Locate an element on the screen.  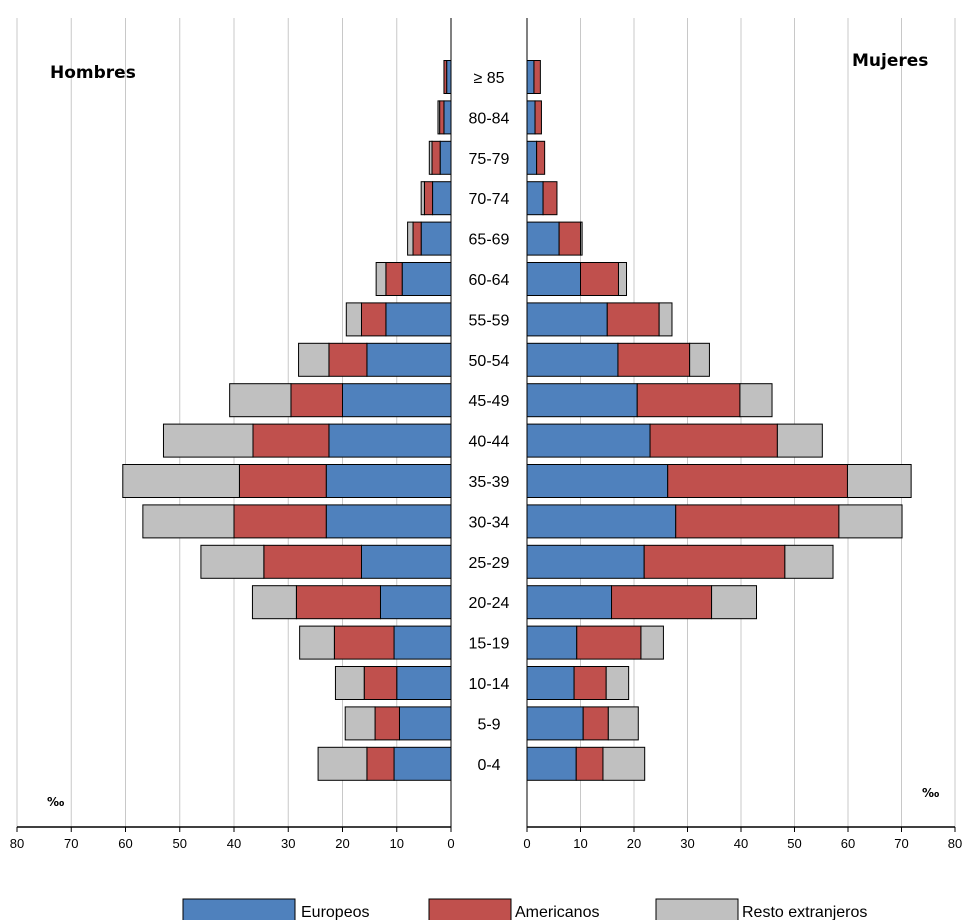
age-group-label: ≥ 85 is located at coordinates (488, 78).